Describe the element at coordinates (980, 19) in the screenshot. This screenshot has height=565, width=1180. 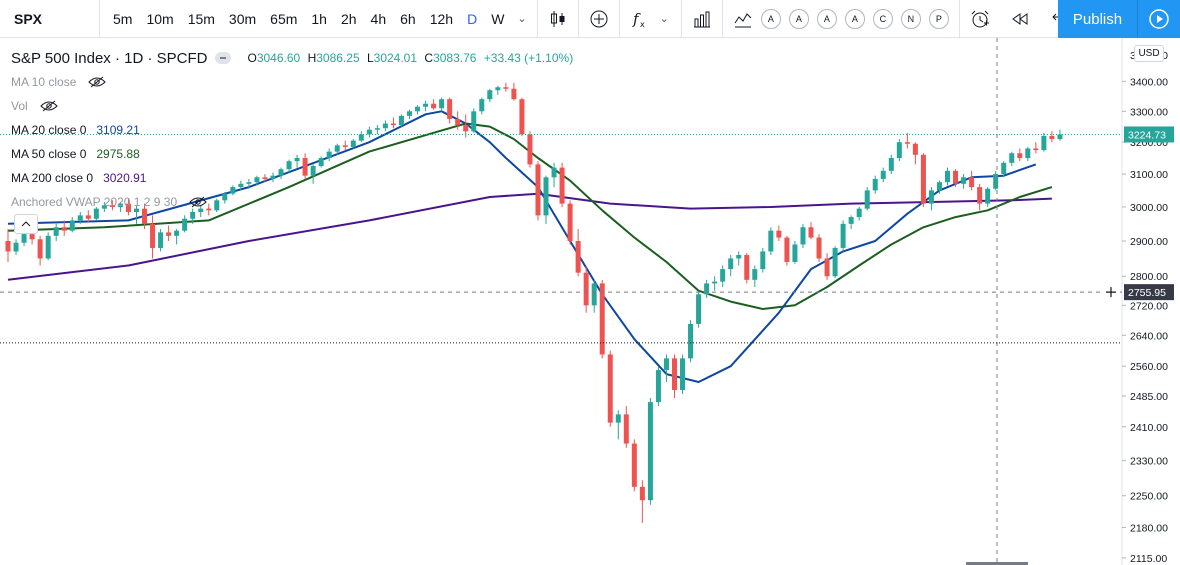
I see `alarm-clock-icon` at that location.